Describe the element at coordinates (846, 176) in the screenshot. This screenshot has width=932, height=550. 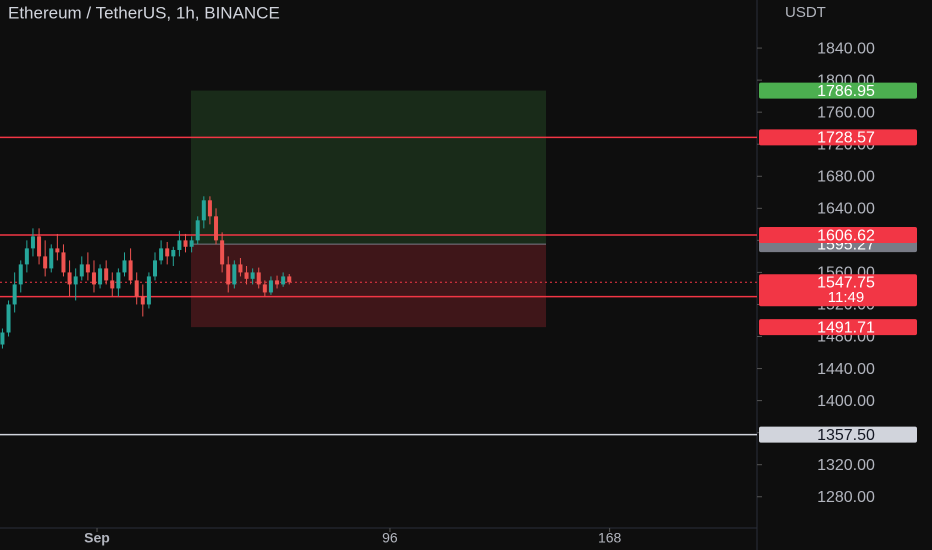
I see `y-tick-label: 1680.00` at that location.